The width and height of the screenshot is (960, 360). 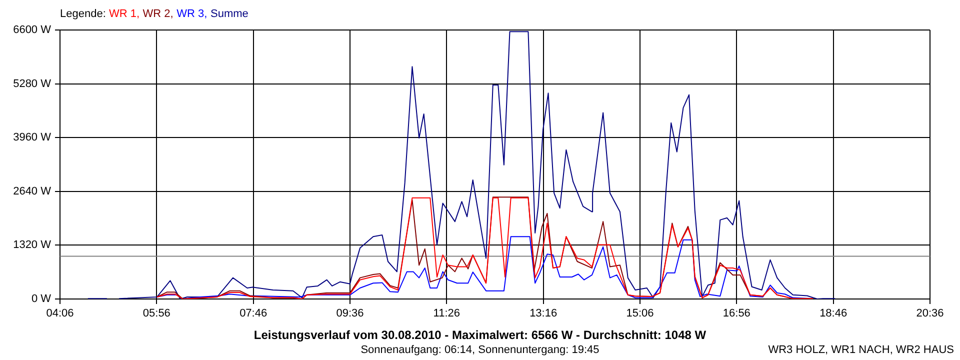 What do you see at coordinates (350, 314) in the screenshot?
I see `x-tick-label: 09:36` at bounding box center [350, 314].